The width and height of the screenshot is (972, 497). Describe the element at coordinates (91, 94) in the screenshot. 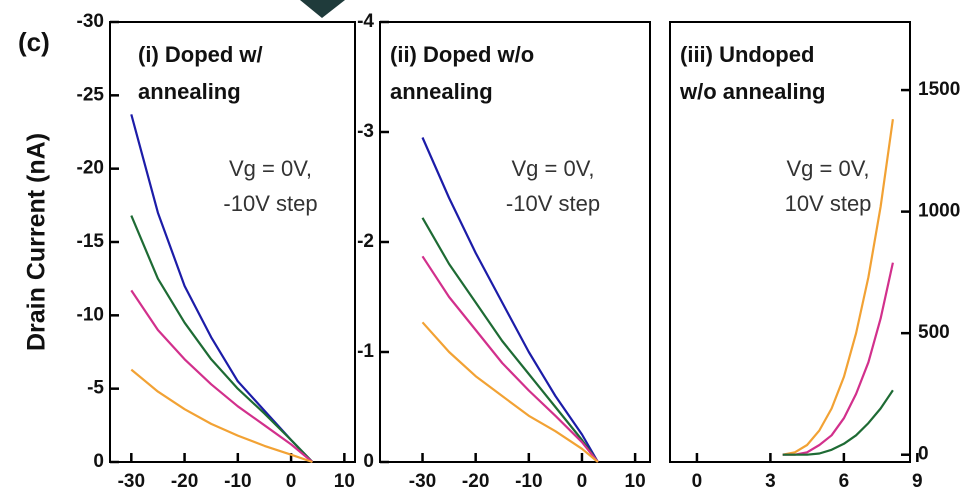

I see `y-tick-label: -25` at that location.